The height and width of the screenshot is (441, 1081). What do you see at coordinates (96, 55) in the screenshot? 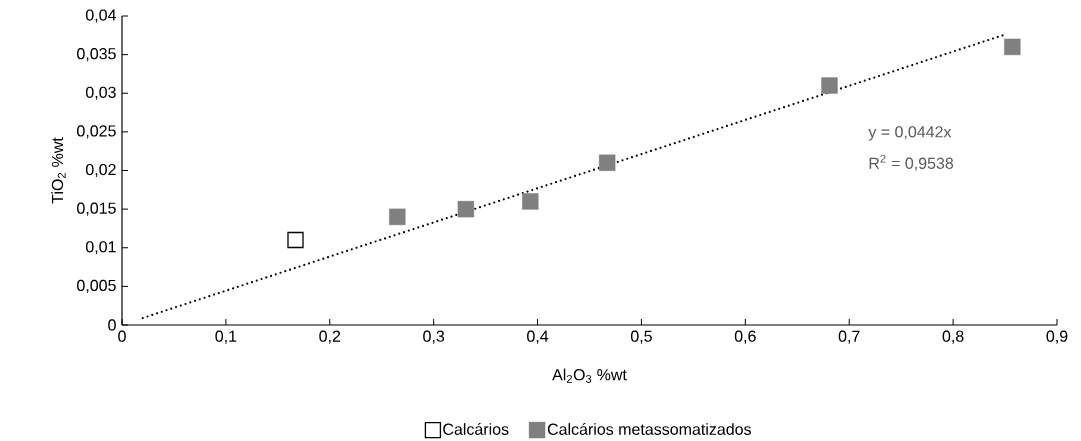
I see `y-tick-label: 0,035` at bounding box center [96, 55].